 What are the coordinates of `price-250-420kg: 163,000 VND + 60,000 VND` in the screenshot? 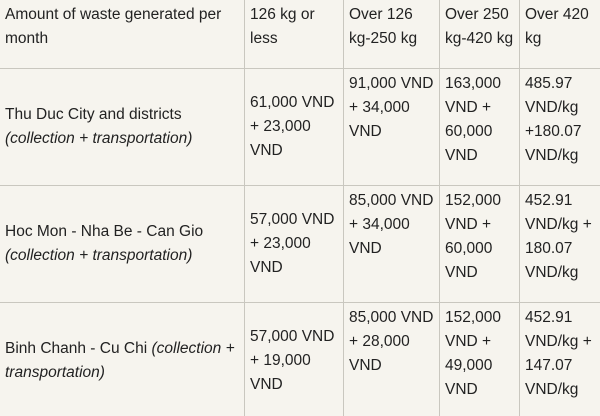 It's located at (479, 127).